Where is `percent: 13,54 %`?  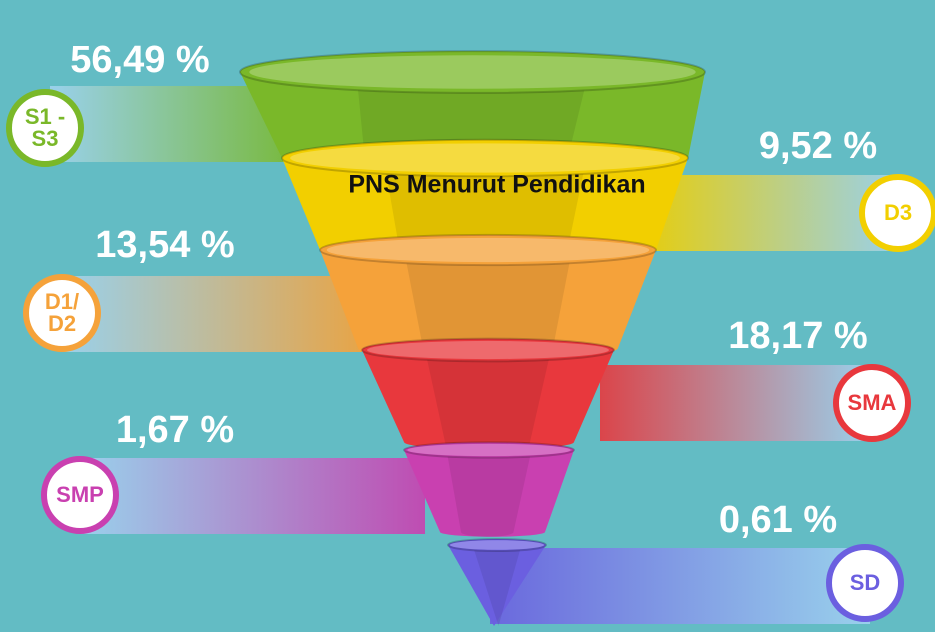 percent: 13,54 % is located at coordinates (164, 245).